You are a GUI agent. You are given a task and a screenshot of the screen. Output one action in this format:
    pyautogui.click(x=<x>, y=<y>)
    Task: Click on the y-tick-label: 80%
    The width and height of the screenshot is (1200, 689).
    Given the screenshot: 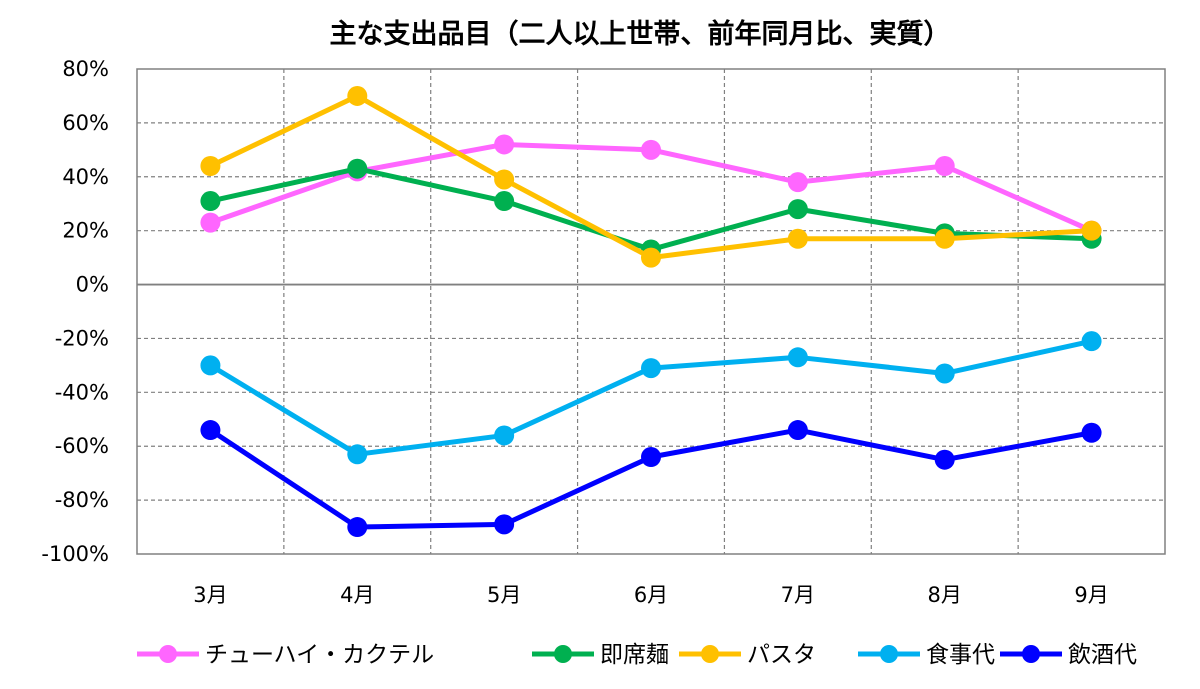 What is the action you would take?
    pyautogui.click(x=85, y=69)
    